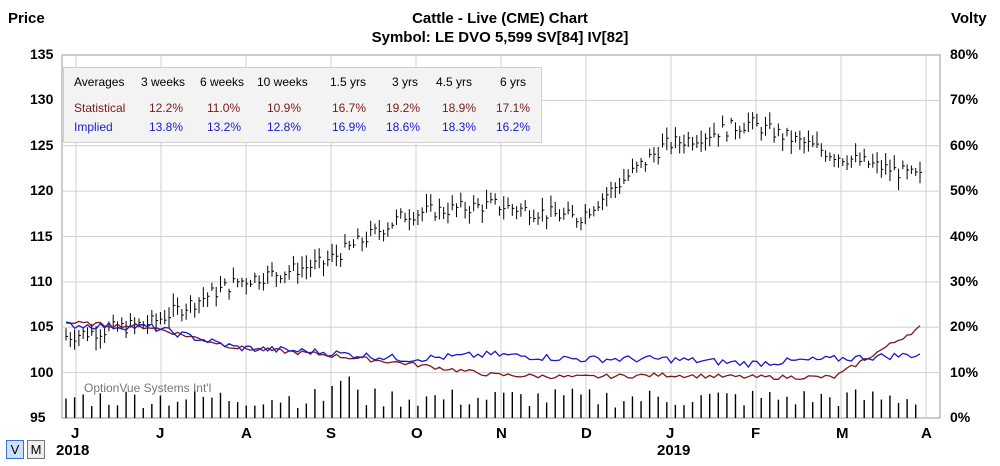 Image resolution: width=1000 pixels, height=466 pixels. What do you see at coordinates (42, 371) in the screenshot?
I see `price-tick-label: 100` at bounding box center [42, 371].